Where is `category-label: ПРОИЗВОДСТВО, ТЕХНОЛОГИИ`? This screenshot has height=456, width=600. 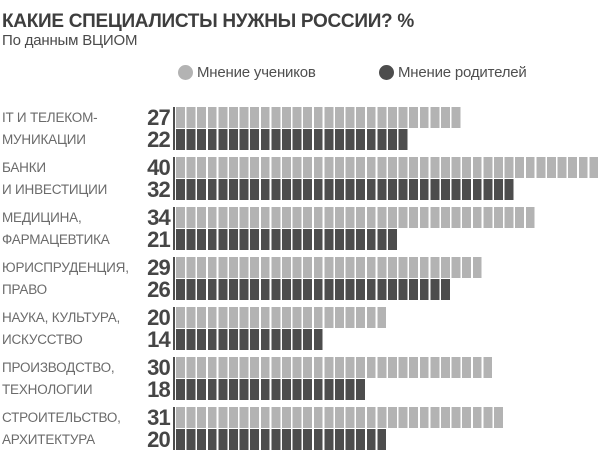 category-label: ПРОИЗВОДСТВО, ТЕХНОЛОГИИ is located at coordinates (70, 378).